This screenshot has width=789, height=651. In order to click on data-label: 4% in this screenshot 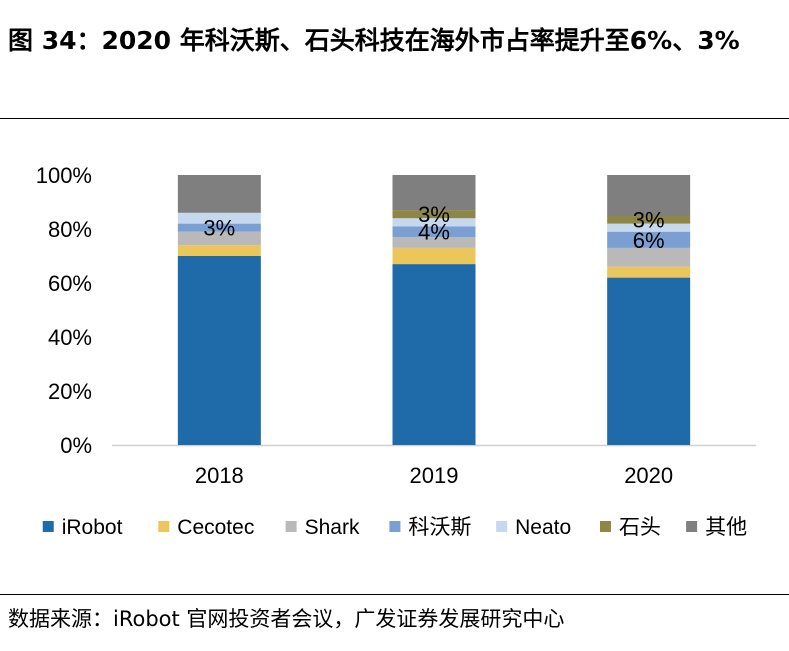, I will do `click(434, 232)`.